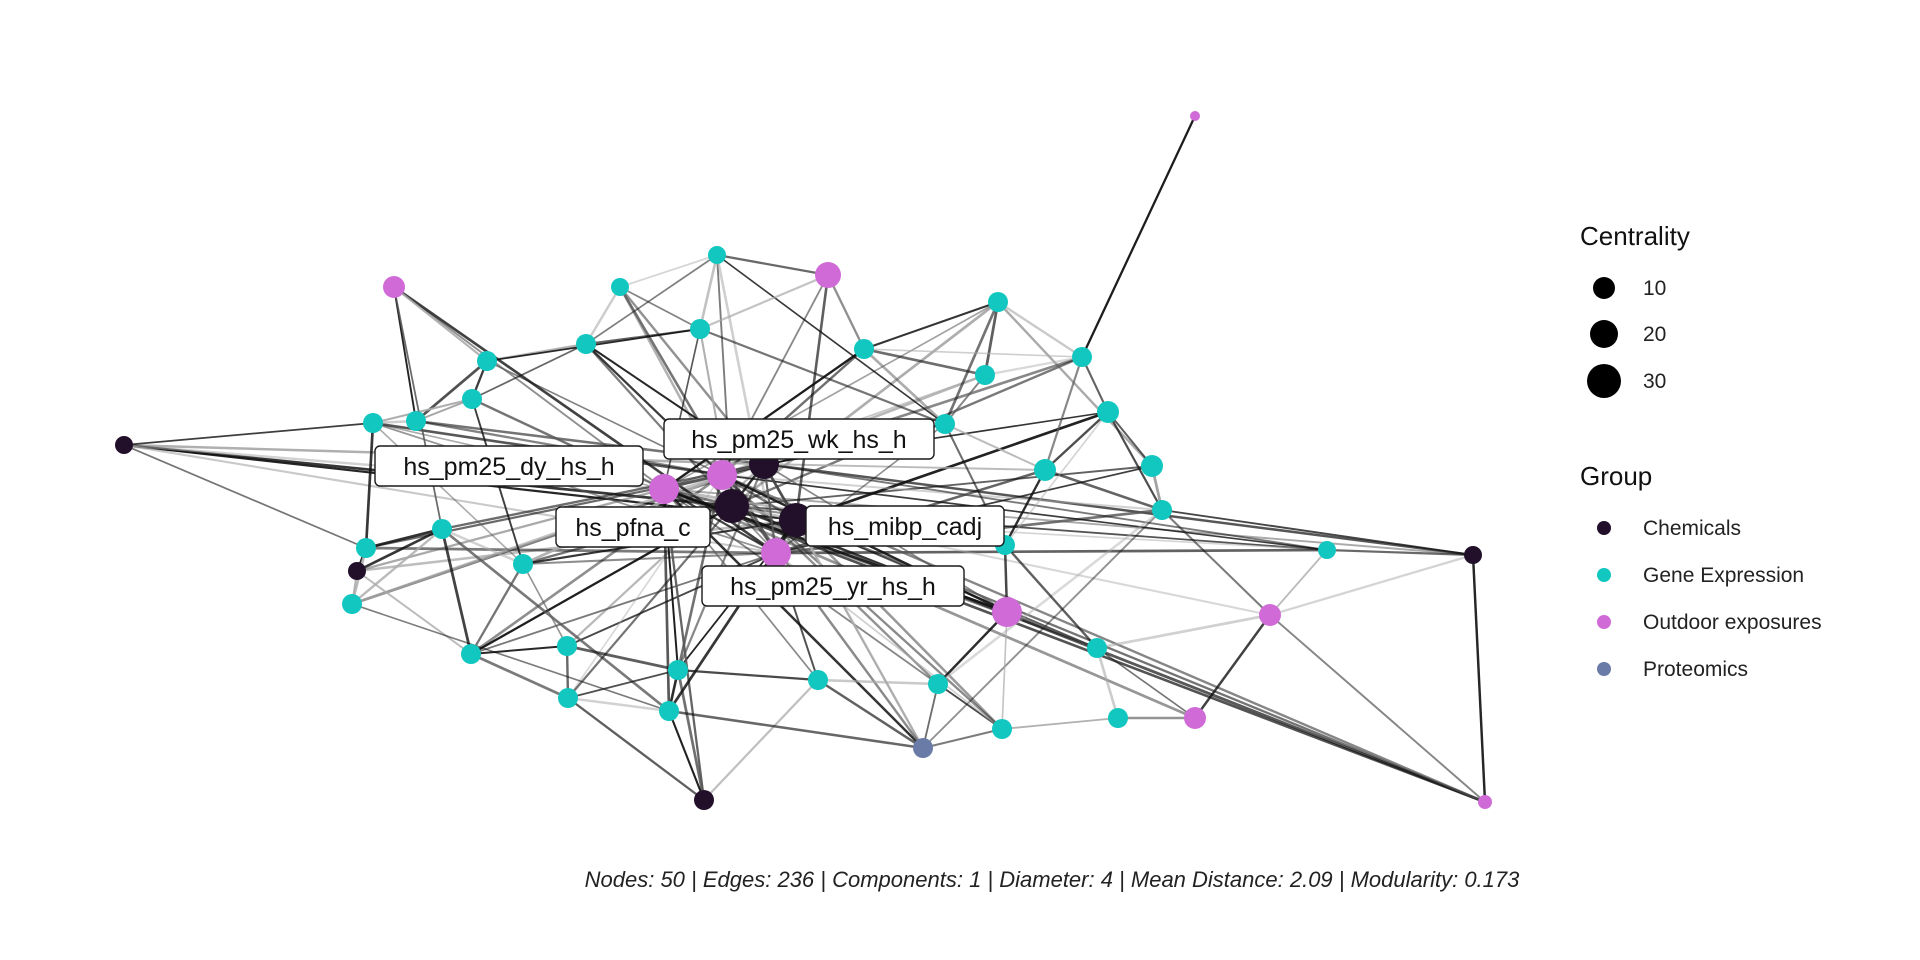 This screenshot has width=1920, height=960. What do you see at coordinates (1654, 334) in the screenshot?
I see `legend-centrality-label-20: 20` at bounding box center [1654, 334].